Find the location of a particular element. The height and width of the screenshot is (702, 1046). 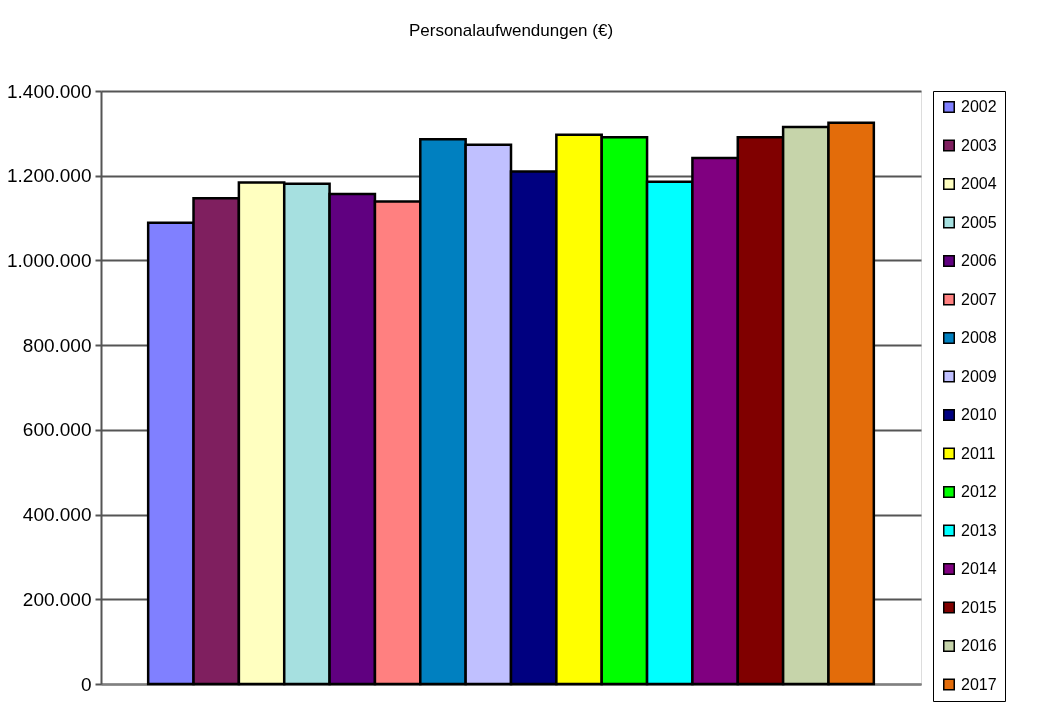

y-tick-label: 600.000 is located at coordinates (57, 430).